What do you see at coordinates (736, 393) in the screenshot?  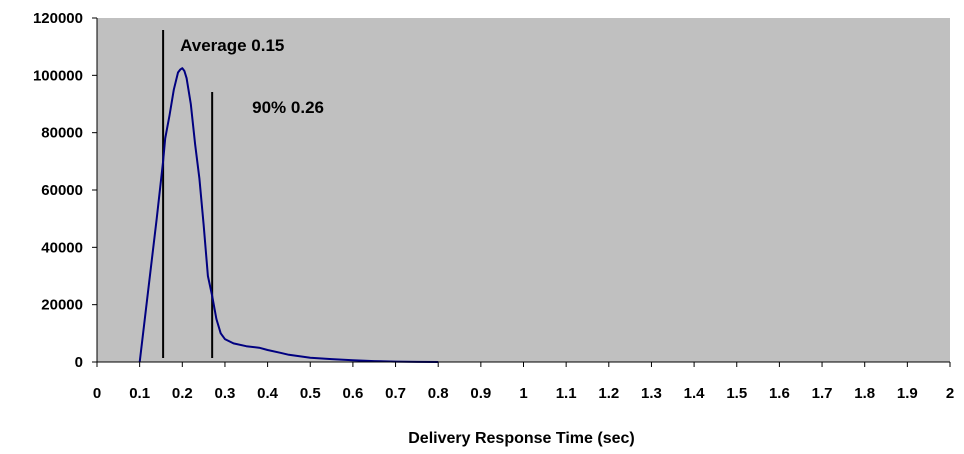 I see `x-tick-label: 1.5` at bounding box center [736, 393].